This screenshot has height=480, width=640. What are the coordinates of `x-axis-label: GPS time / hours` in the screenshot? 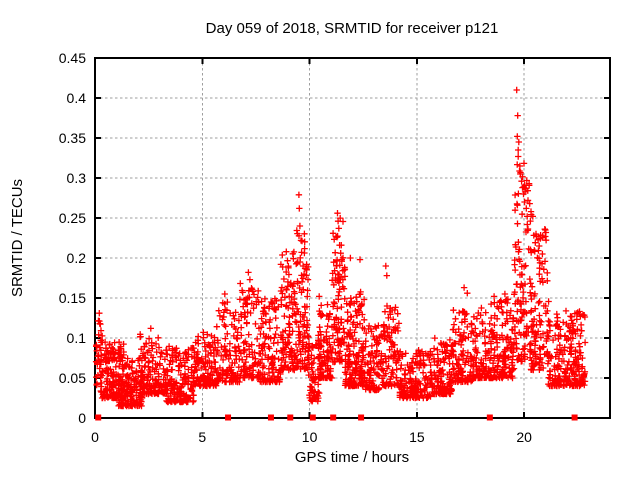 It's located at (352, 457).